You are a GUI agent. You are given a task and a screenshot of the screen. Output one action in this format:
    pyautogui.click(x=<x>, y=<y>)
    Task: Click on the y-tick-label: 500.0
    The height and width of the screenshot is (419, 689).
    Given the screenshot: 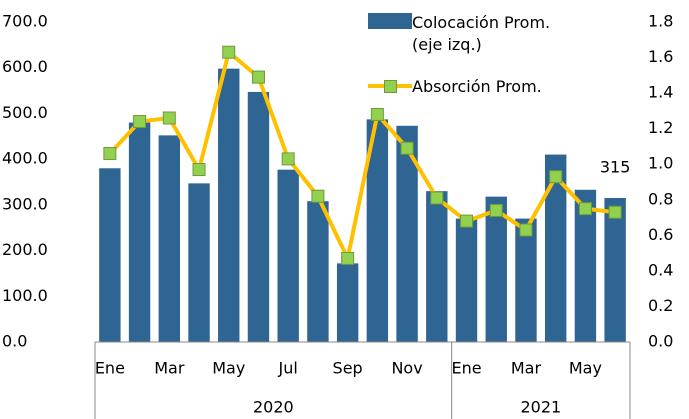 What is the action you would take?
    pyautogui.click(x=25, y=112)
    